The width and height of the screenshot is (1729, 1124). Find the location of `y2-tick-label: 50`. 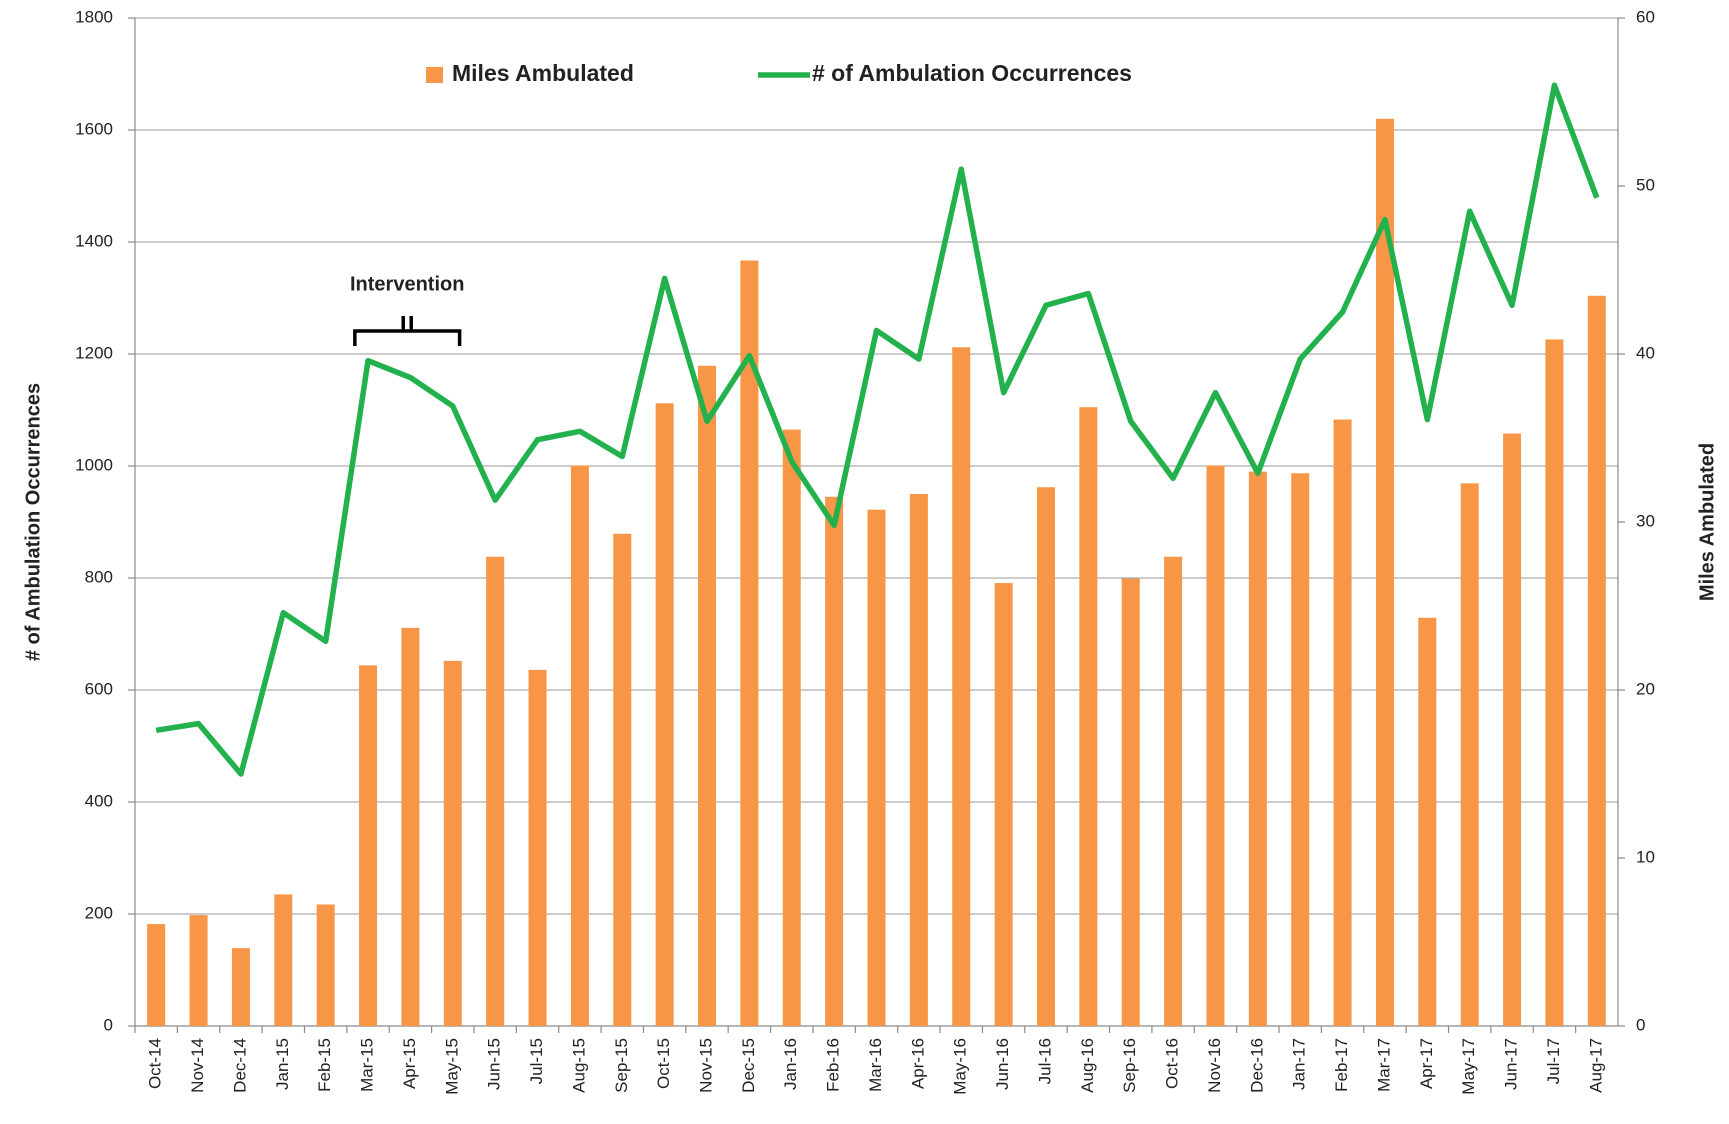

y2-tick-label: 50 is located at coordinates (1645, 184).